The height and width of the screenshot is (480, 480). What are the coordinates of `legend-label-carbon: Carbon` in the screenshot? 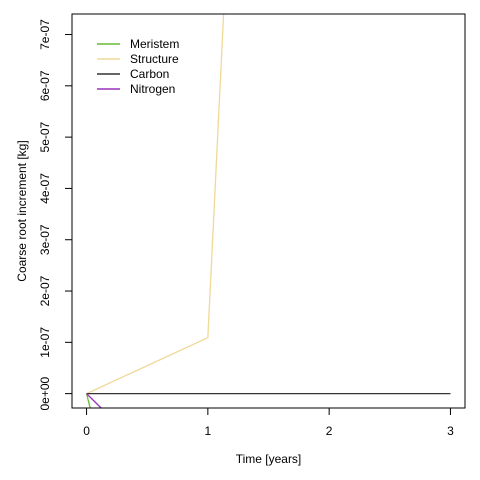 It's located at (149, 74).